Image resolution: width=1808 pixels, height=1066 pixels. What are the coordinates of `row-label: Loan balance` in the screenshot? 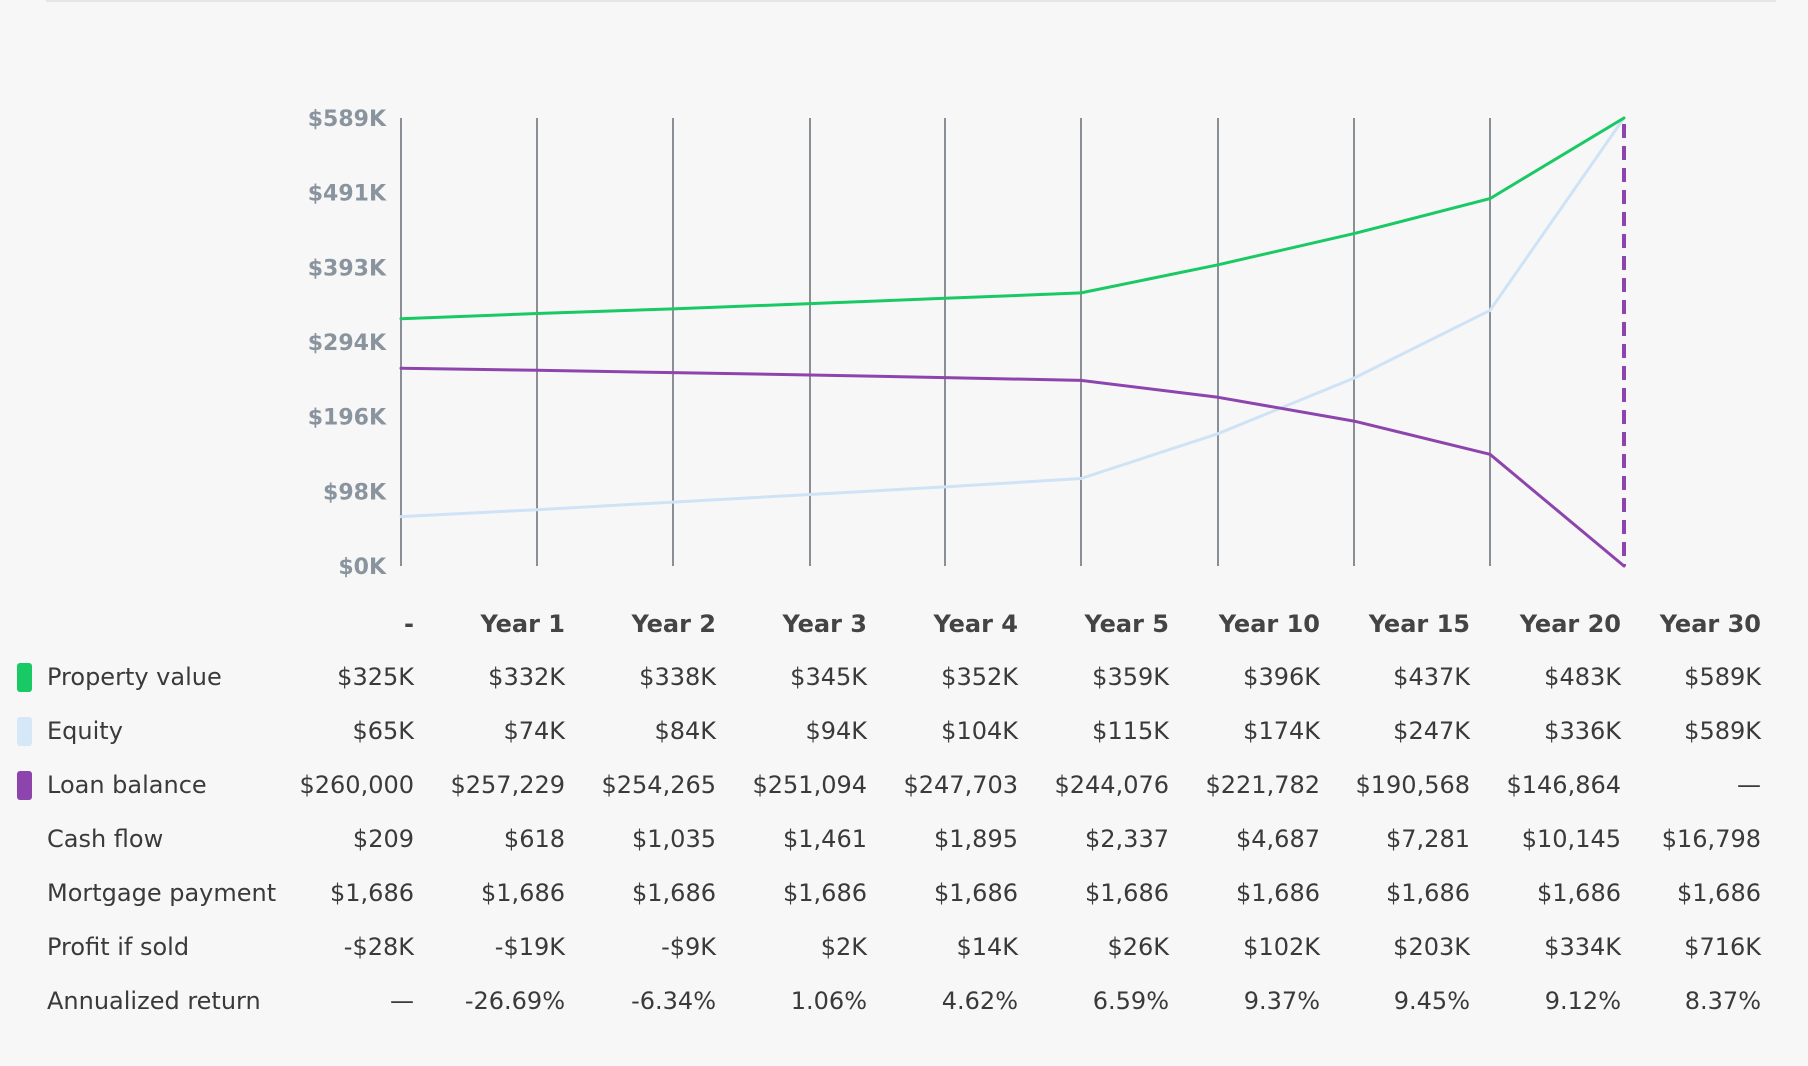 It's located at (127, 785).